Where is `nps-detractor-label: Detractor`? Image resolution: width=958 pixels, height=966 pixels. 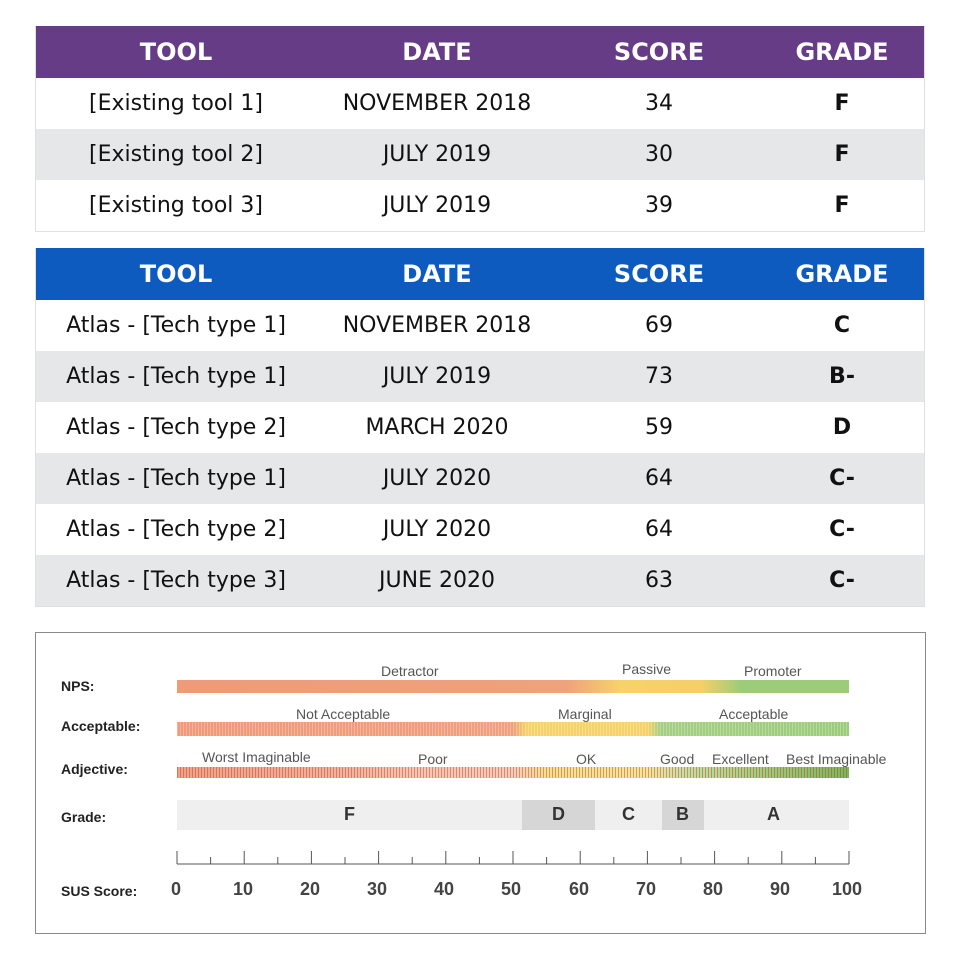 nps-detractor-label: Detractor is located at coordinates (410, 671).